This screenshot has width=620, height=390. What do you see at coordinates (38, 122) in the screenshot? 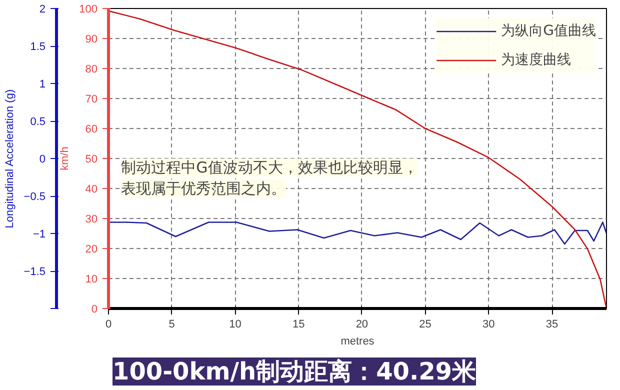
I see `y-tick-label: 0.5` at bounding box center [38, 122].